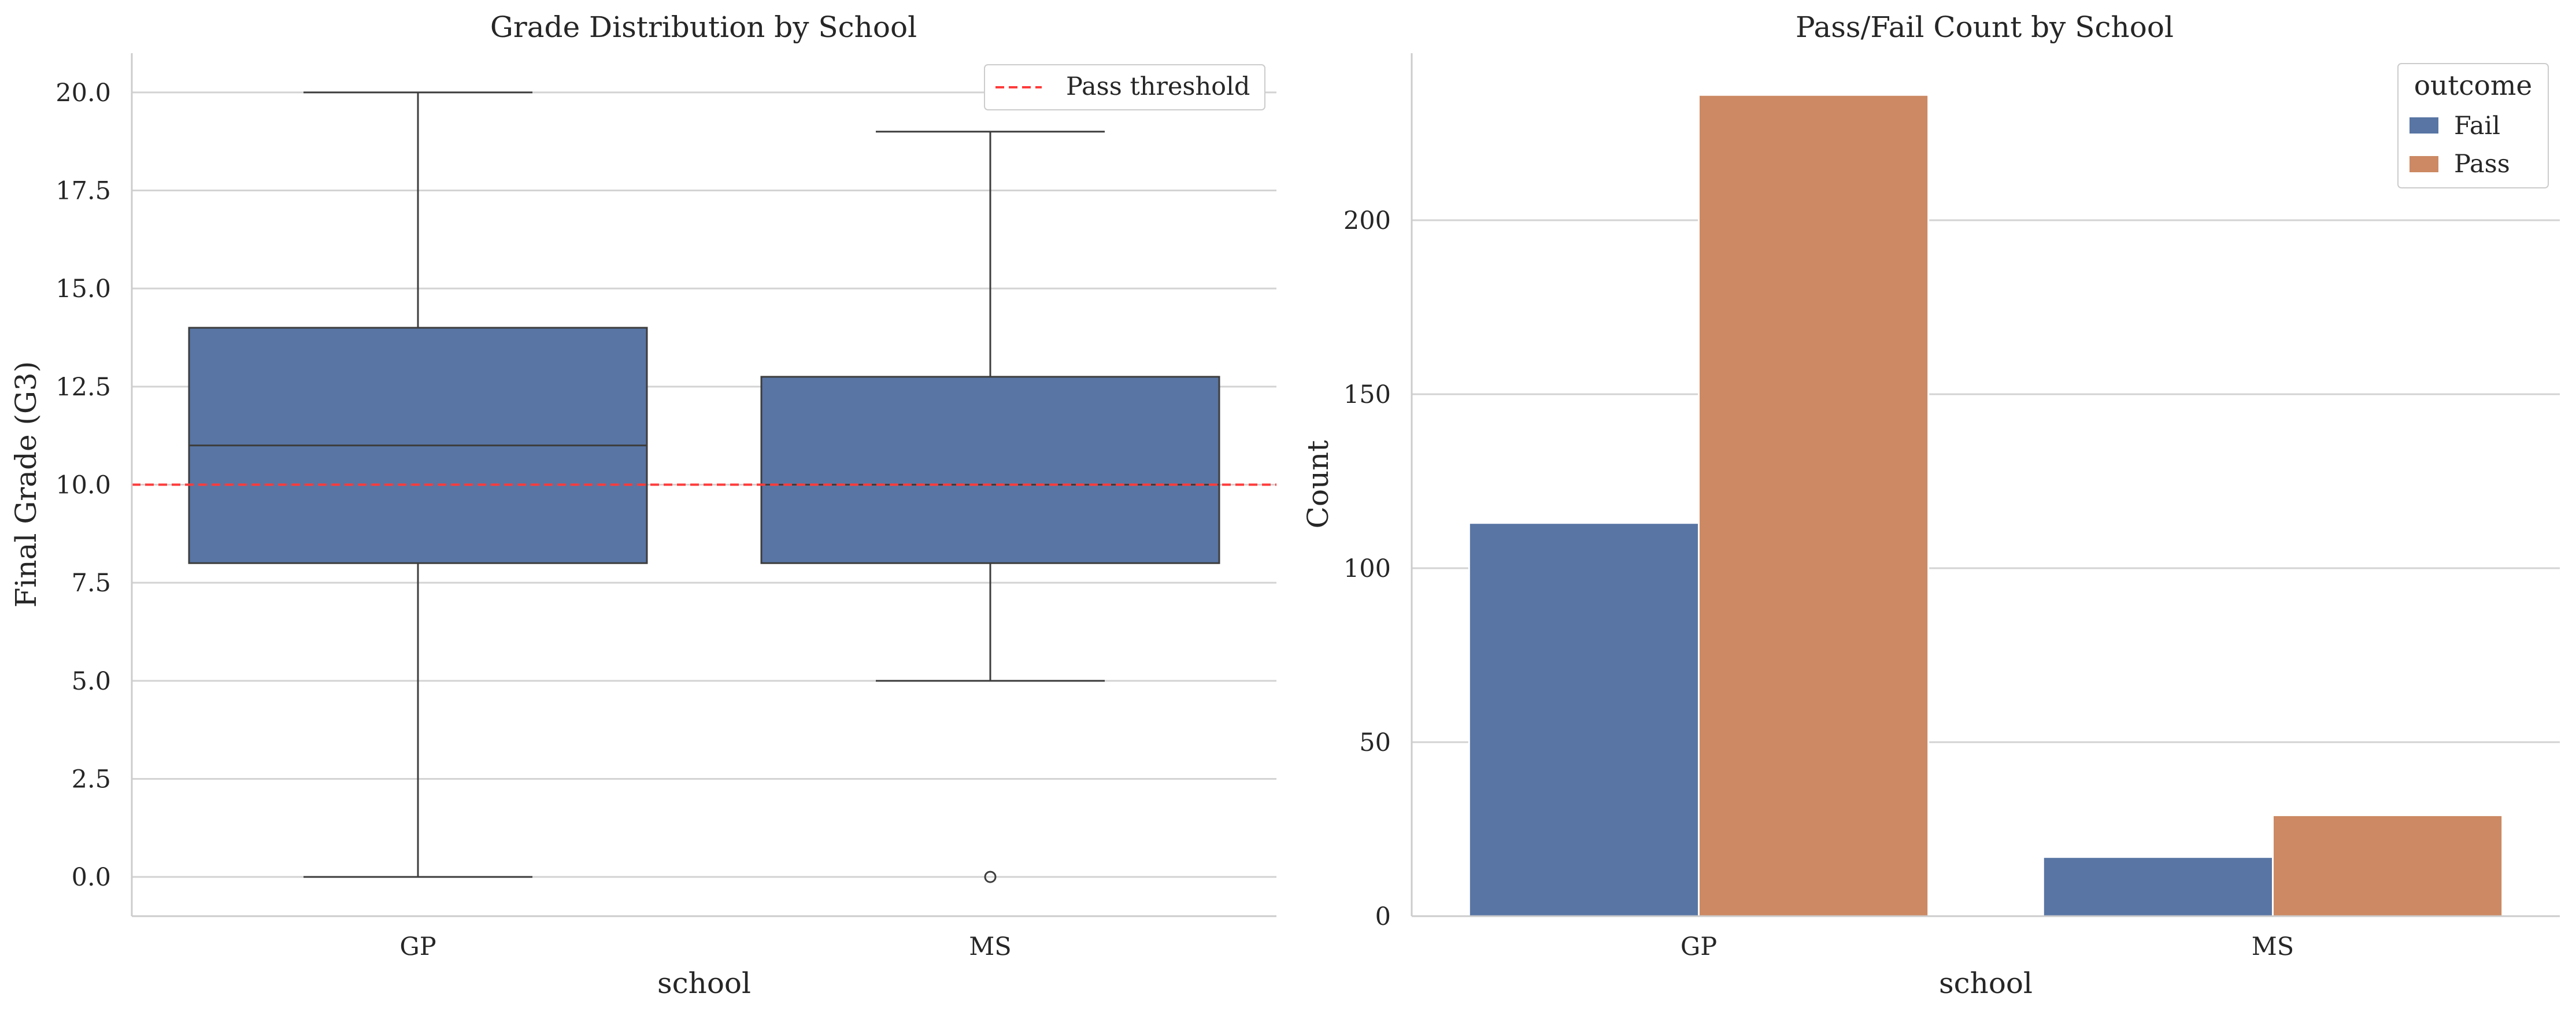  I want to click on barchart-y-tick-label: 100, so click(1367, 568).